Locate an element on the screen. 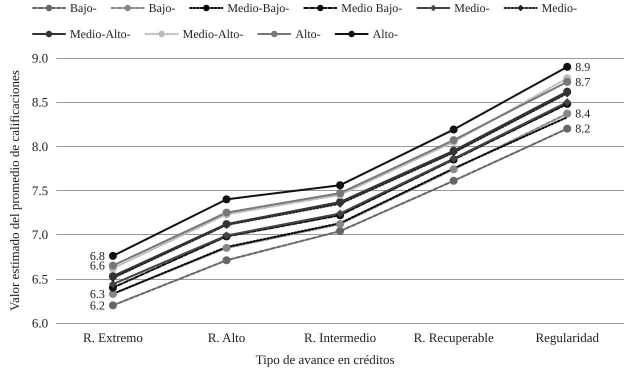 The height and width of the screenshot is (371, 624). data-label: 6.2 is located at coordinates (97, 305).